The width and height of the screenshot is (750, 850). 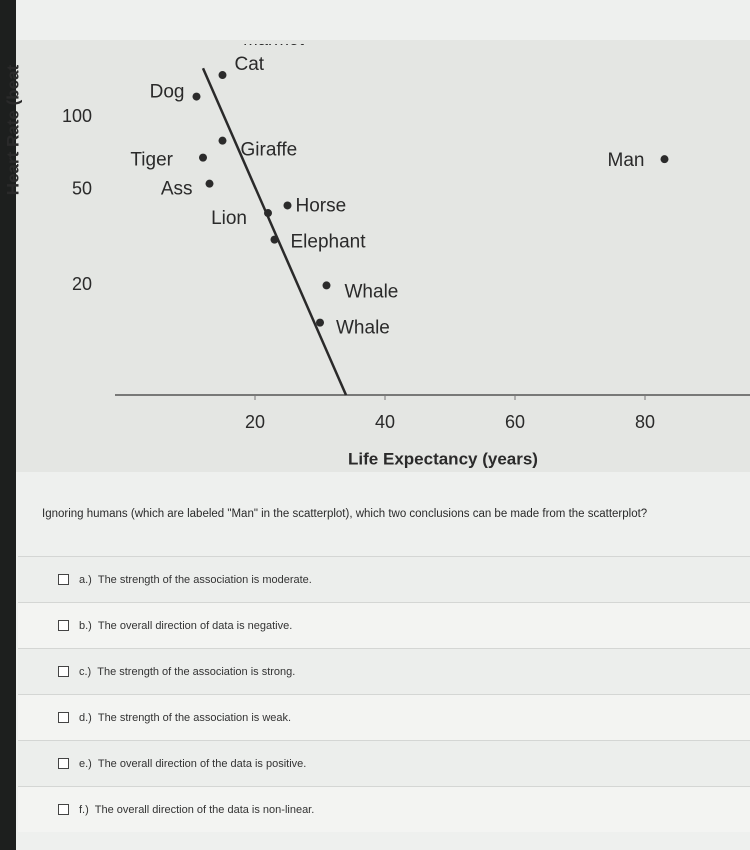 I want to click on x-axis-title: Life Expectancy (years), so click(x=443, y=458).